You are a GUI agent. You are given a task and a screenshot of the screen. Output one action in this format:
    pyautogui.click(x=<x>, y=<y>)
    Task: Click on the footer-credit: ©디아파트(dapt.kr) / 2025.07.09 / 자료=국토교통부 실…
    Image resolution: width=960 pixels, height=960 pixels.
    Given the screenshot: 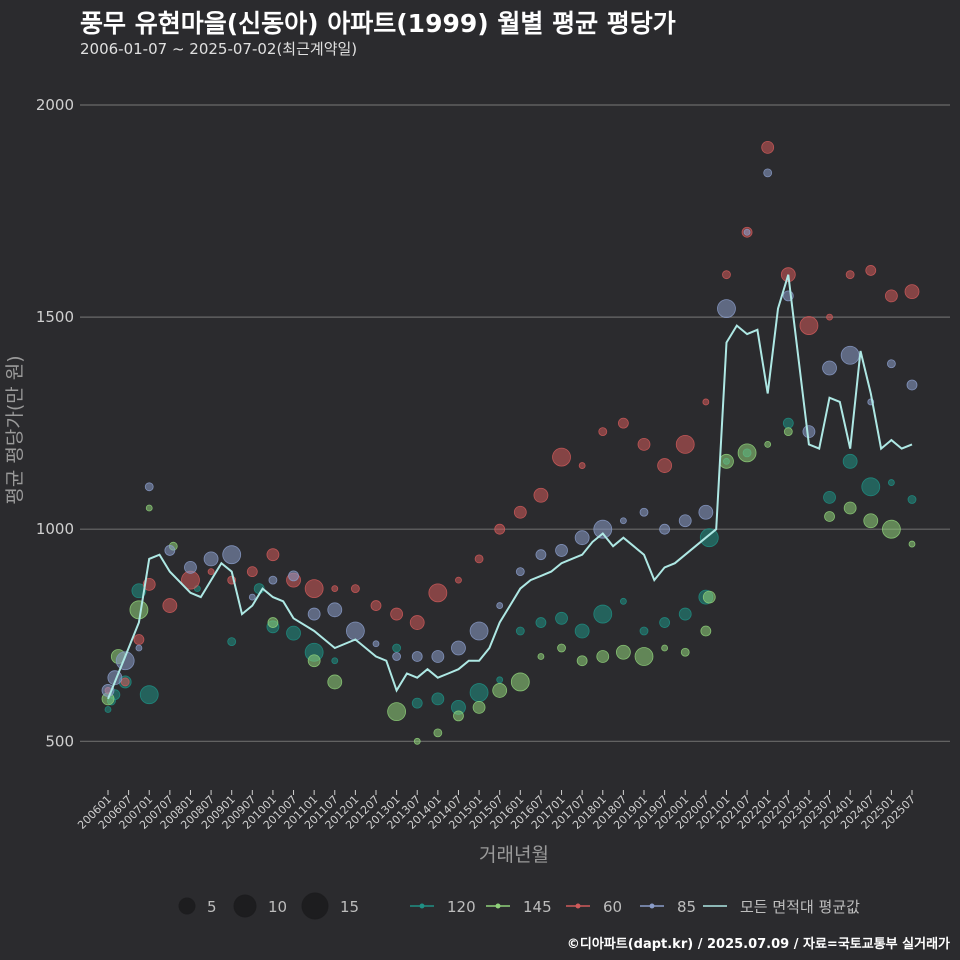 What is the action you would take?
    pyautogui.click(x=758, y=944)
    